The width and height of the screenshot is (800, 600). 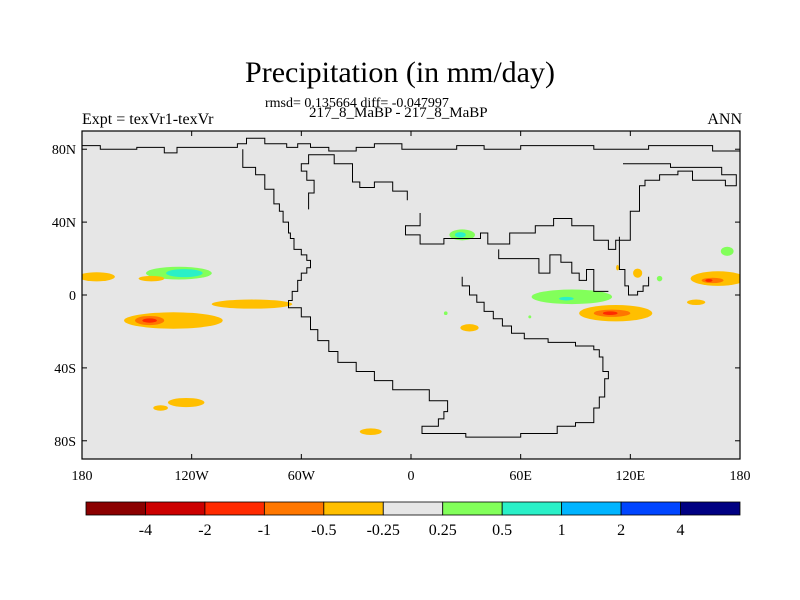 I want to click on anomaly-east-asia-patch, so click(x=727, y=251).